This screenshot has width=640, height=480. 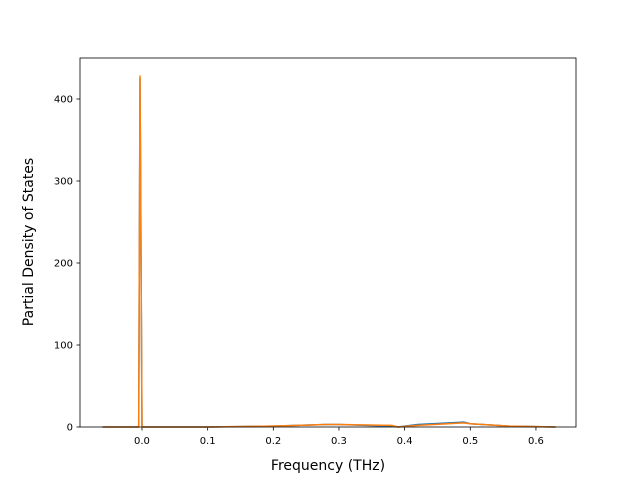 What do you see at coordinates (208, 441) in the screenshot?
I see `x-tick-label: 0.1` at bounding box center [208, 441].